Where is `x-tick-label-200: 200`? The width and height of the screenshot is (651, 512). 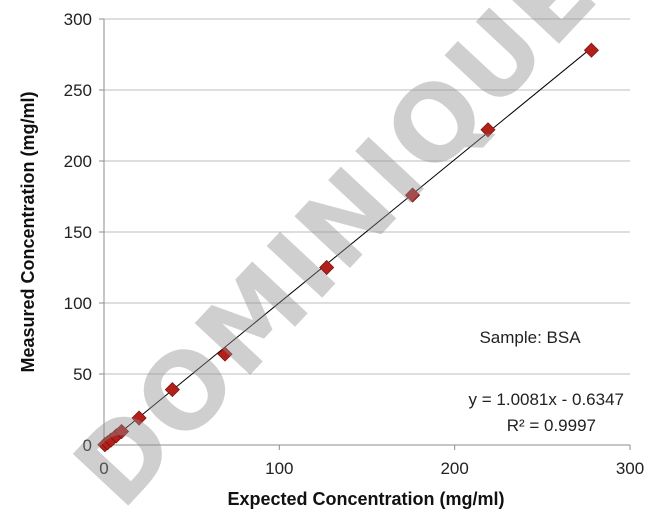 x-tick-label-200: 200 is located at coordinates (454, 468).